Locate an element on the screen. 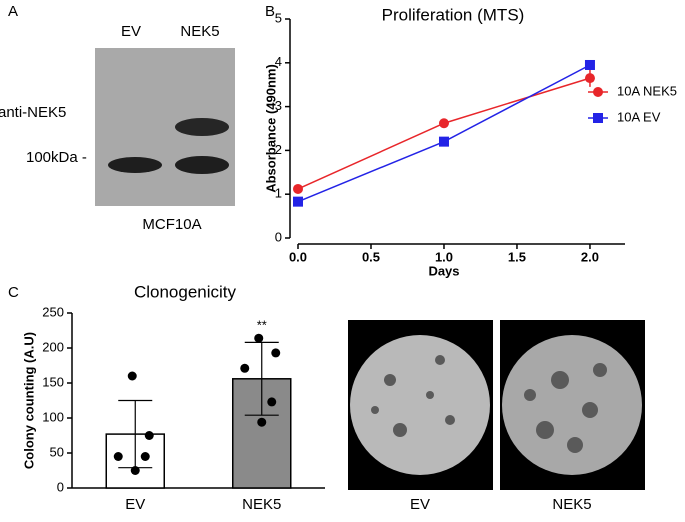 Image resolution: width=685 pixels, height=522 pixels. y-tick-label: 4 is located at coordinates (278, 61).